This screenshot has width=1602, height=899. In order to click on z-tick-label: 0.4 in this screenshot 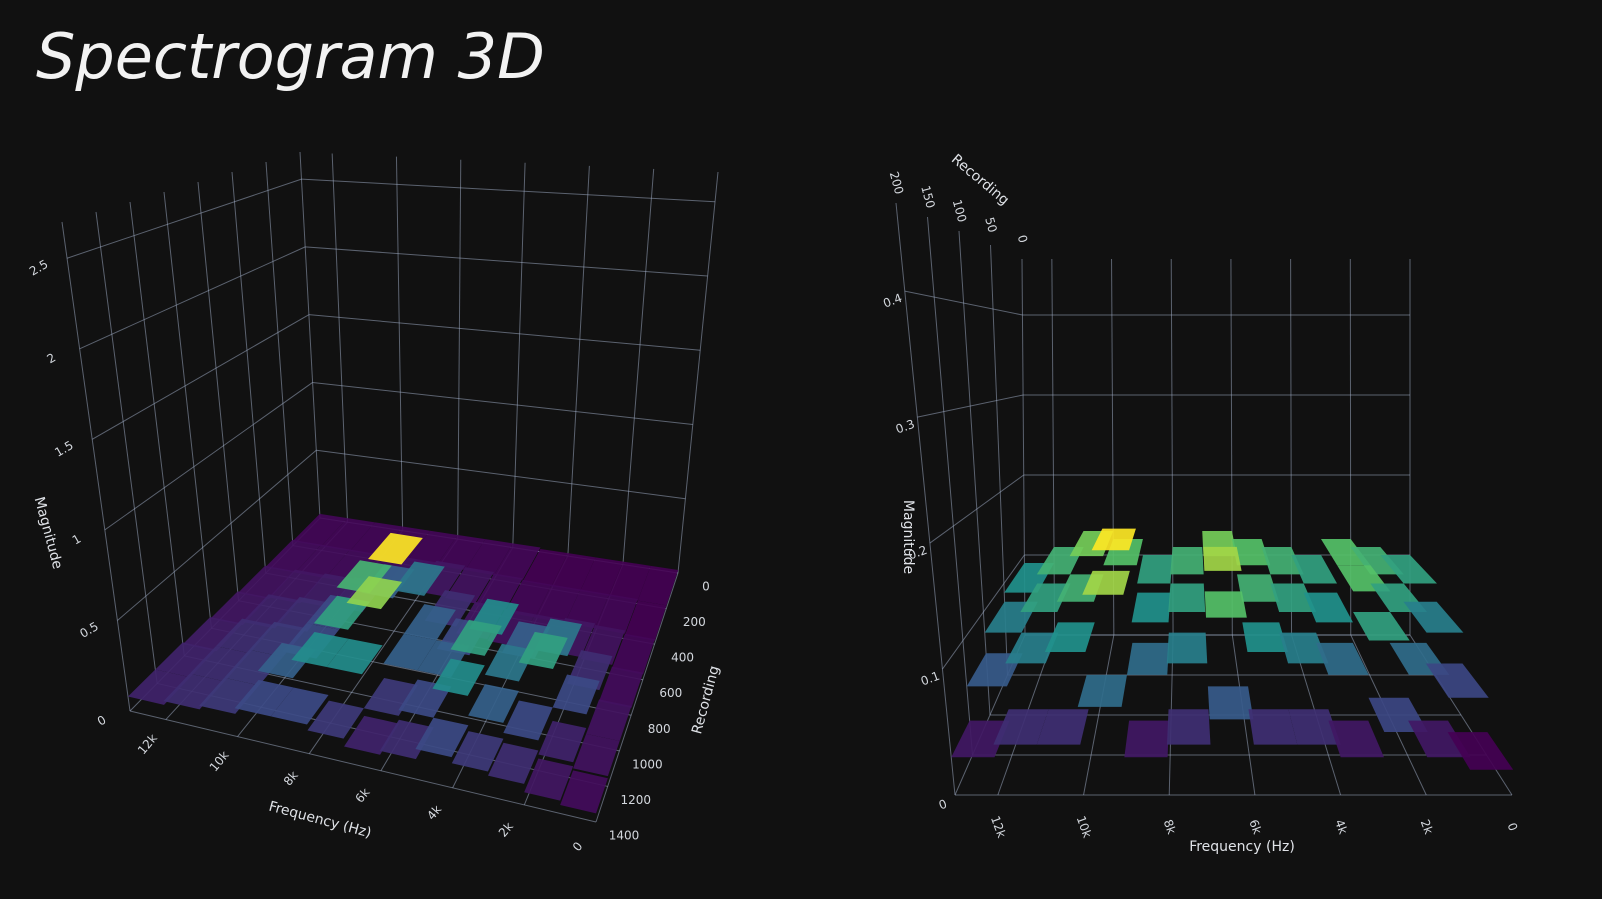, I will do `click(892, 301)`.